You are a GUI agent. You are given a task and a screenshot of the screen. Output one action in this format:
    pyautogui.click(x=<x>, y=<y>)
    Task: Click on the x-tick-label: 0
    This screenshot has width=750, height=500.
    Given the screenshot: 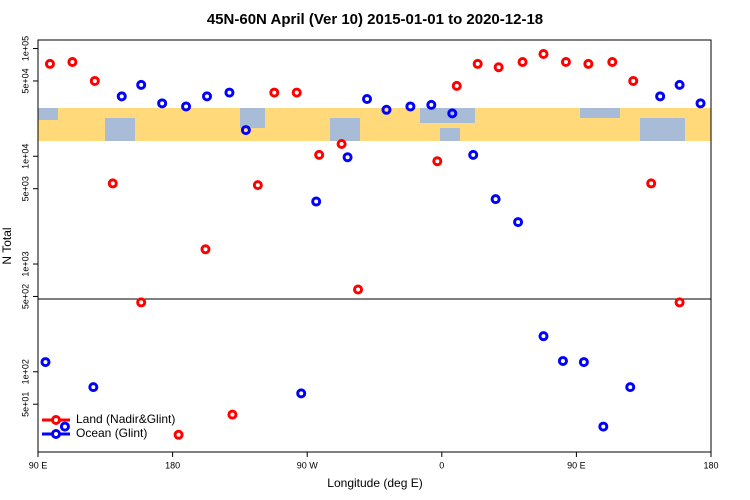 What is the action you would take?
    pyautogui.click(x=441, y=465)
    